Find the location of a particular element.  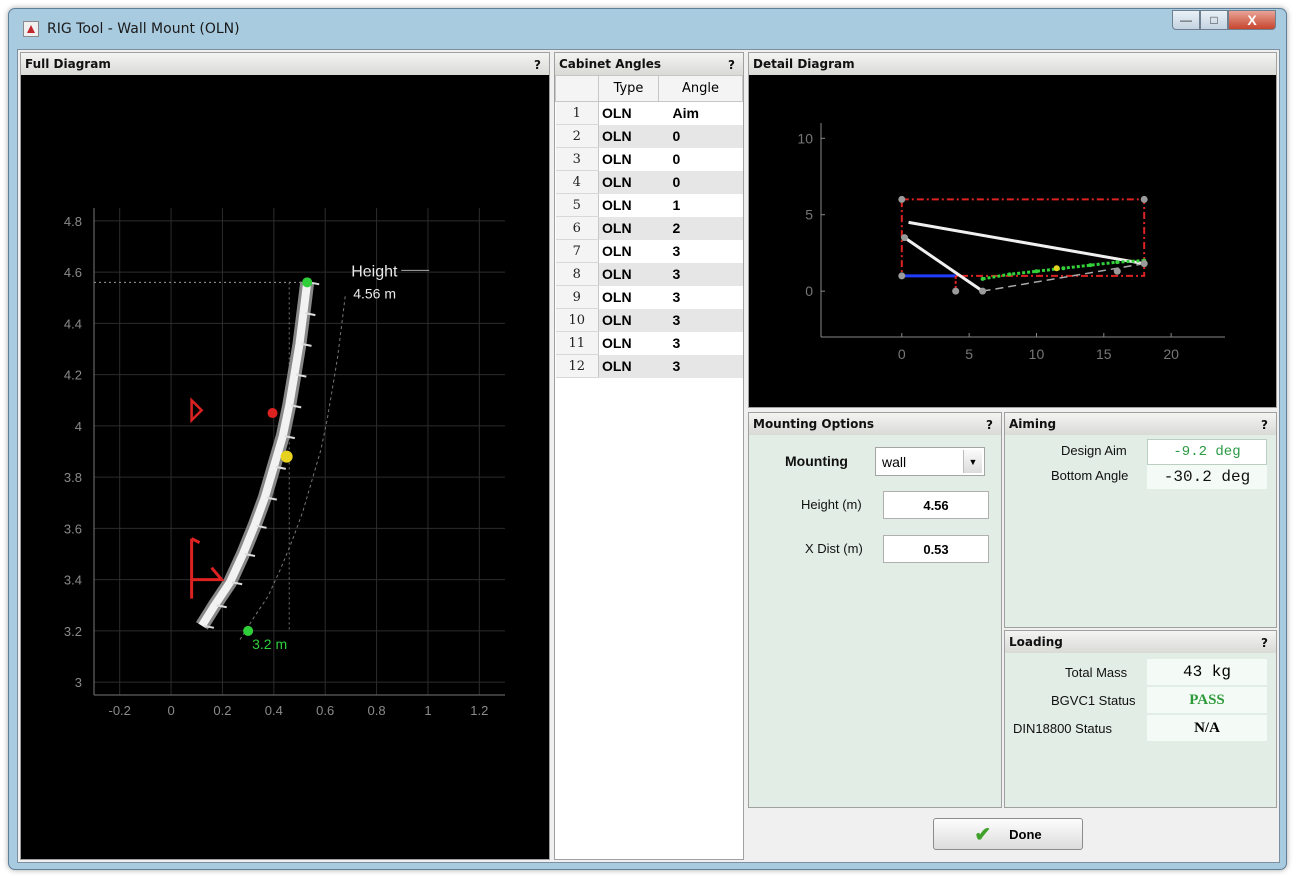

table-row: 9 OLN 3 is located at coordinates (649, 297).